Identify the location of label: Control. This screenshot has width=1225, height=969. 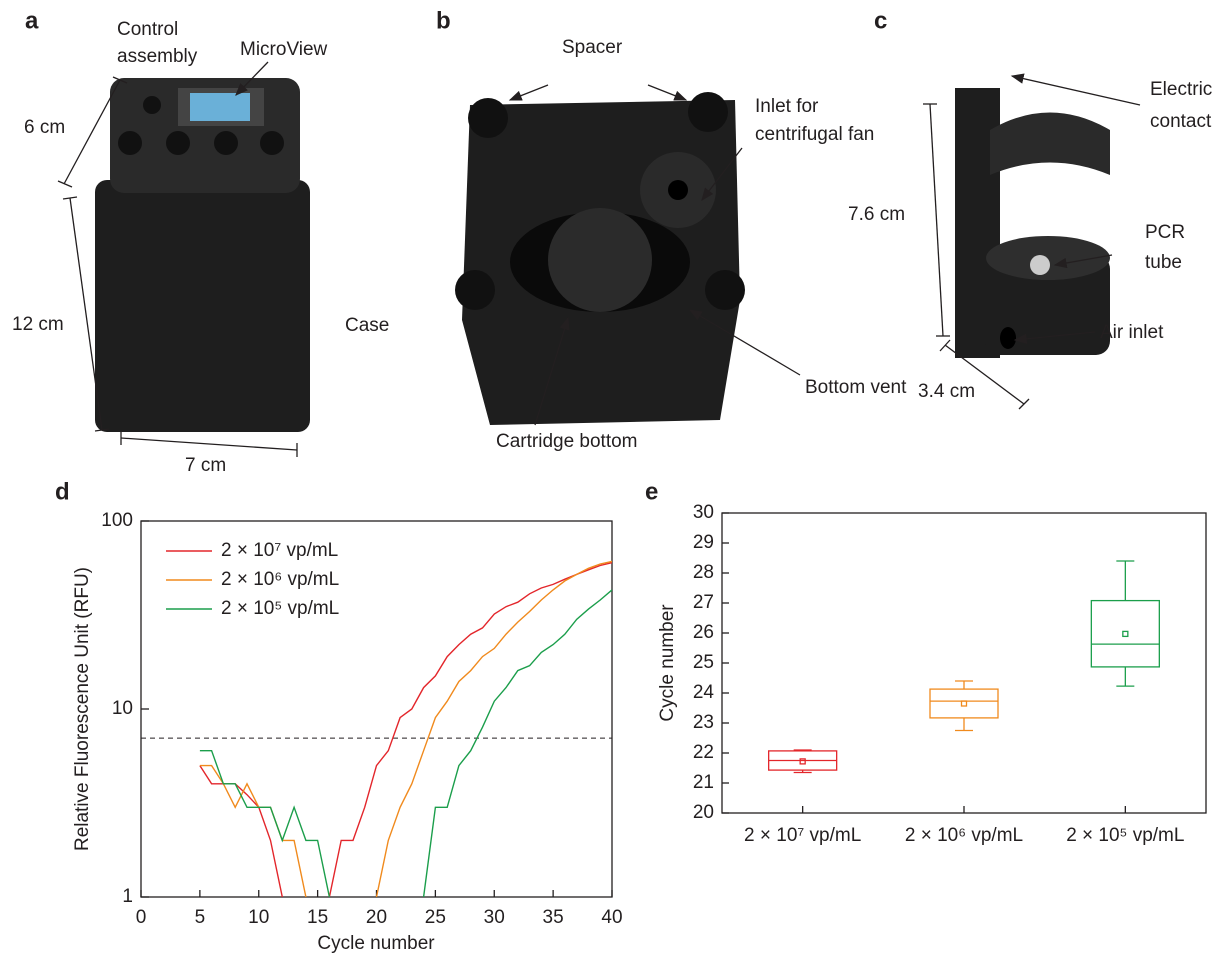
(147, 29).